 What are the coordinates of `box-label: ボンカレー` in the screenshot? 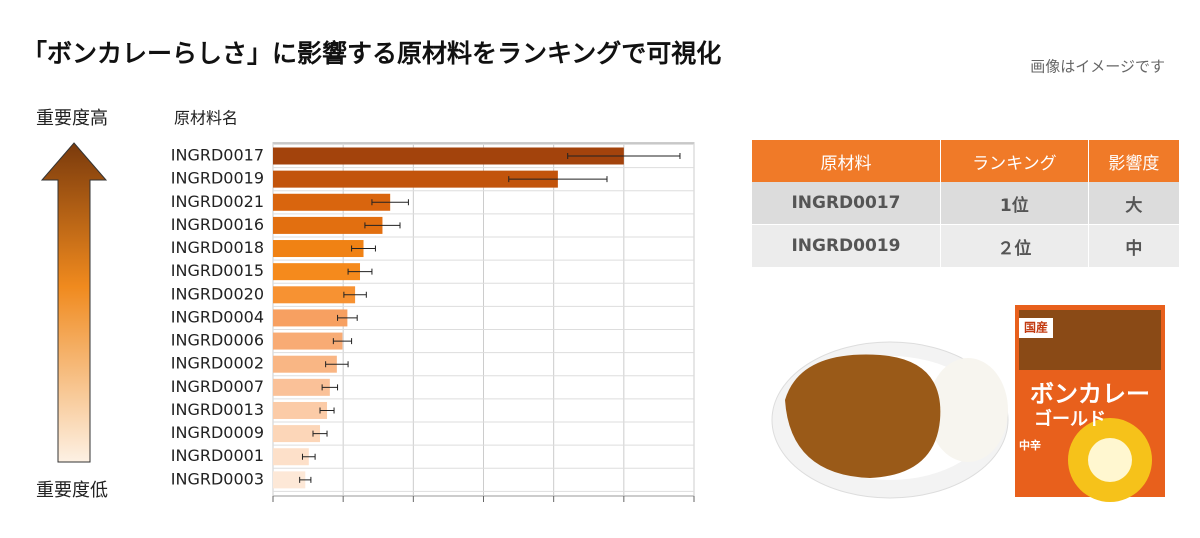 It's located at (1090, 394).